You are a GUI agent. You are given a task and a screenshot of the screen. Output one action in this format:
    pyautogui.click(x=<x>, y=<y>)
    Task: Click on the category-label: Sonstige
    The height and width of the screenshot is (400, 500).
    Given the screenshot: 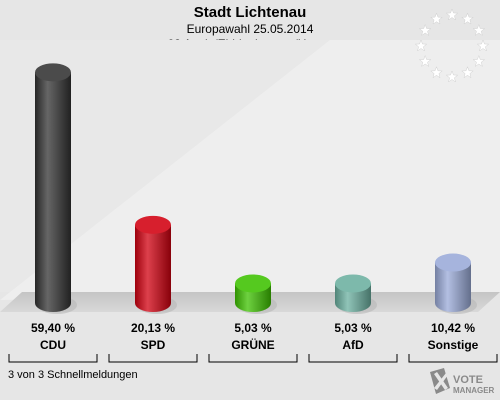 What is the action you would take?
    pyautogui.click(x=453, y=345)
    